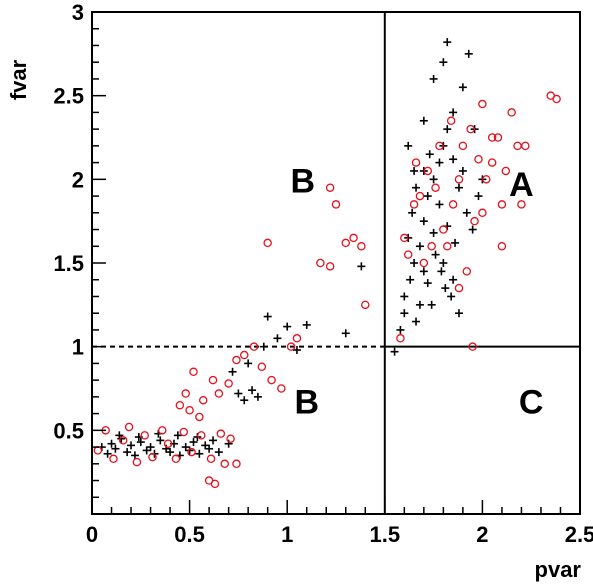  I want to click on y-tick-label: 1, so click(78, 347).